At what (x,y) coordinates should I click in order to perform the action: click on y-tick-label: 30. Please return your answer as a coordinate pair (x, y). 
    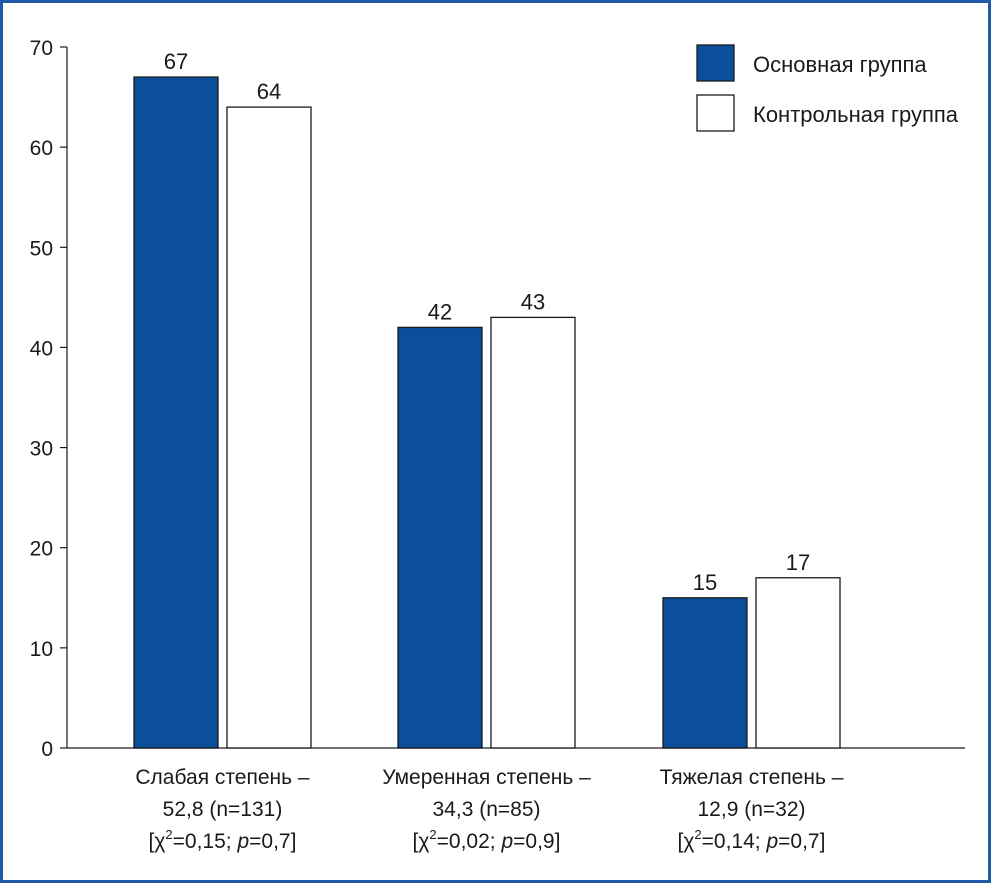
    Looking at the image, I should click on (41, 449).